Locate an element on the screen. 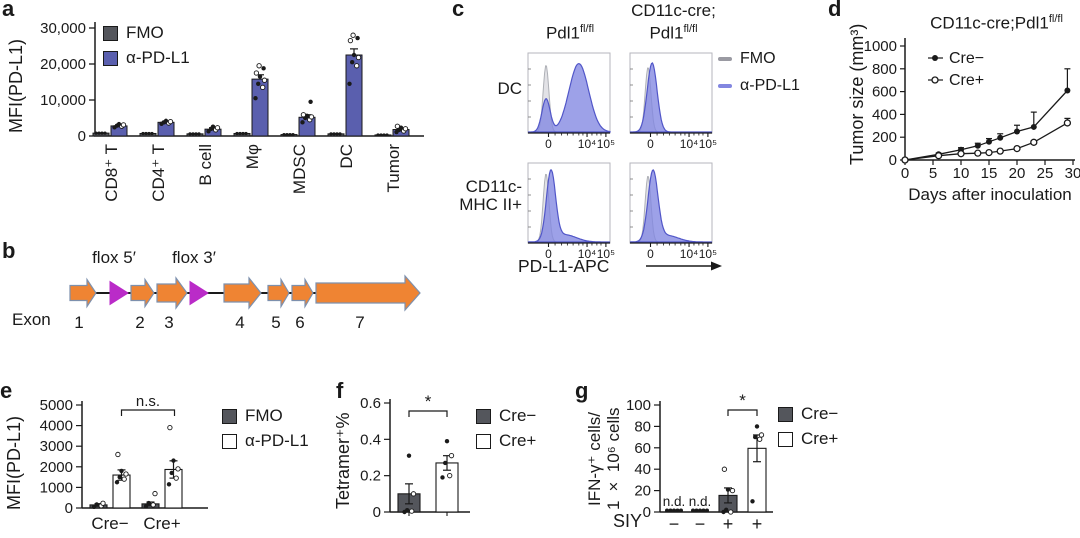 This screenshot has width=1080, height=538. svg-text: 25 is located at coordinates (1045, 173).